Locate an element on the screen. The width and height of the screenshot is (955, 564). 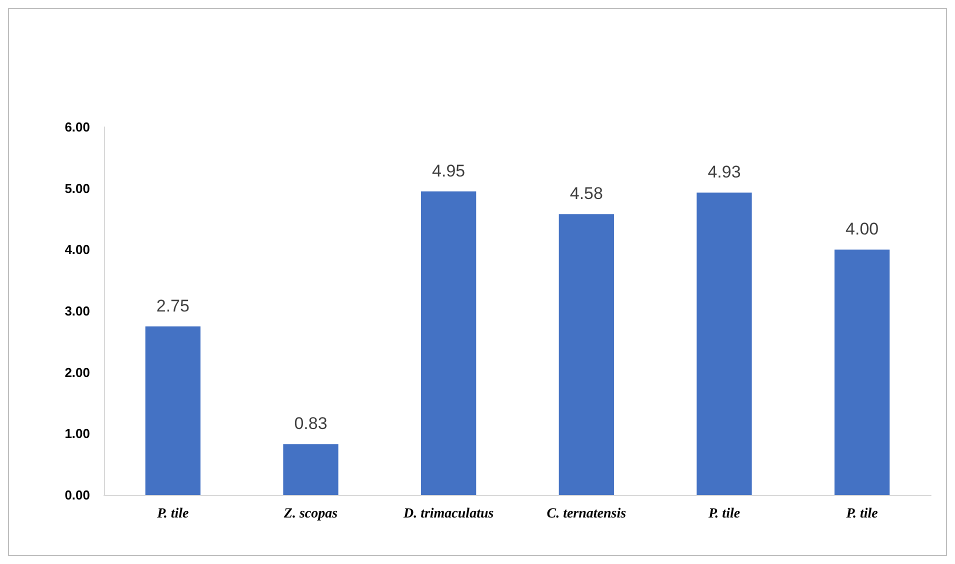
y-tick-label: 5.00 is located at coordinates (77, 188).